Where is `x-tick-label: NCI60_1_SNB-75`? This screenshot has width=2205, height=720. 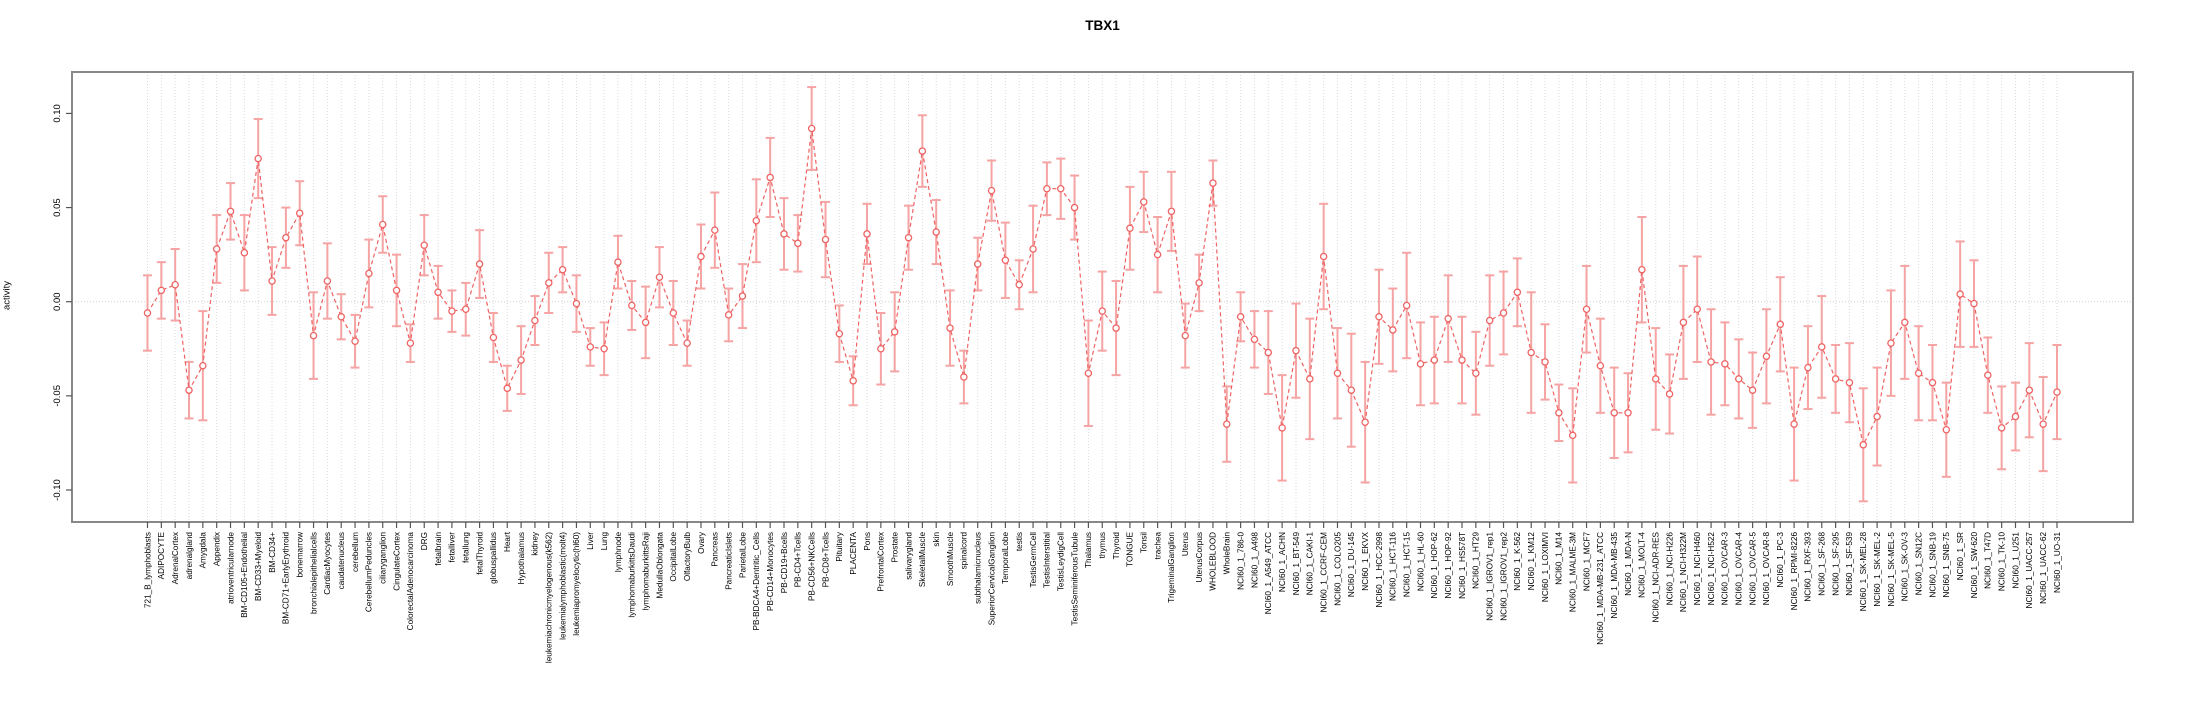 x-tick-label: NCI60_1_SNB-75 is located at coordinates (1946, 565).